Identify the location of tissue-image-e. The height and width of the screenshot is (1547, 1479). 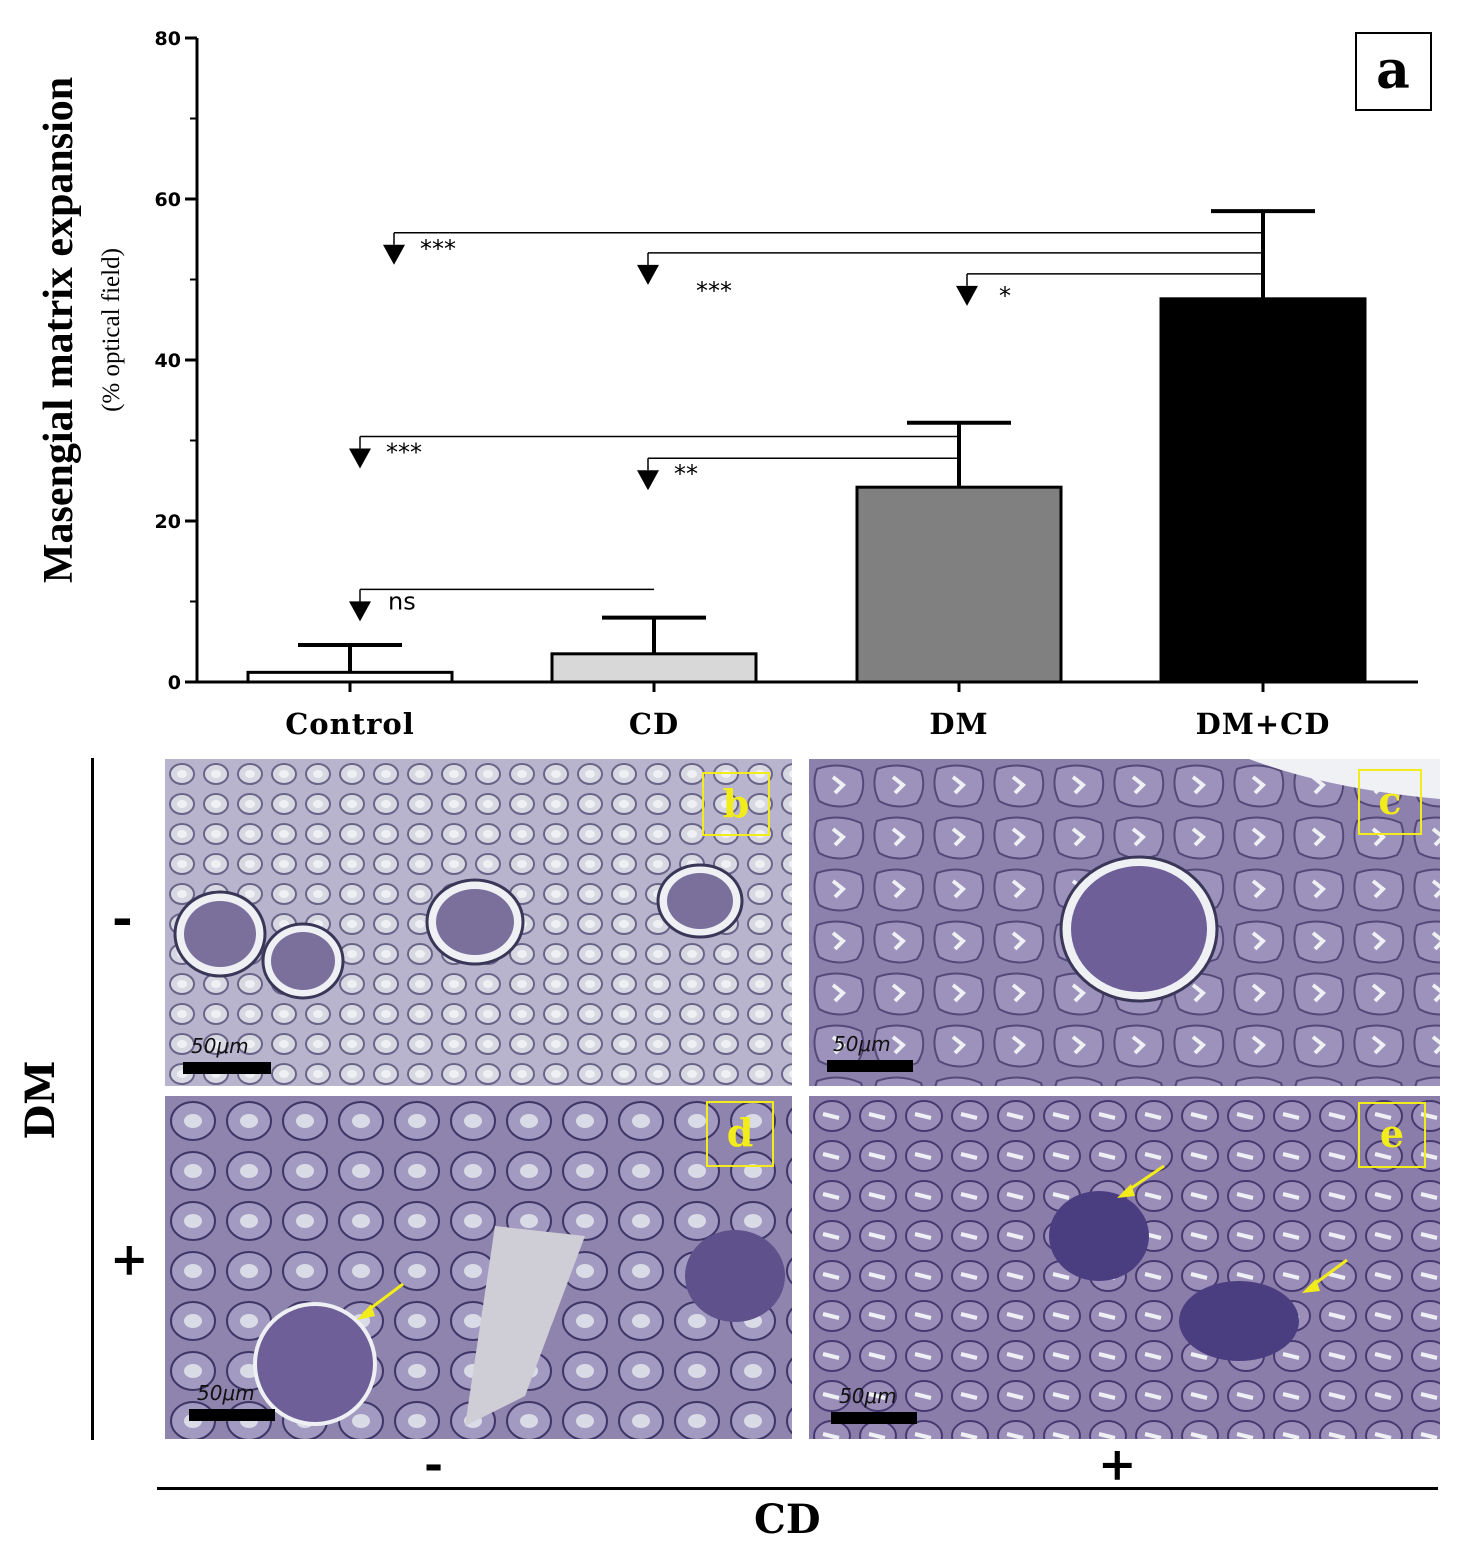
(1124, 1267).